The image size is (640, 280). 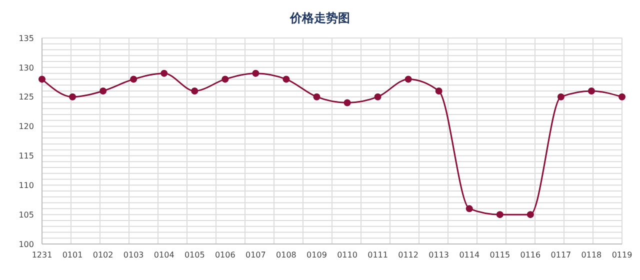 I want to click on x-tick-label: 0105, so click(x=194, y=255).